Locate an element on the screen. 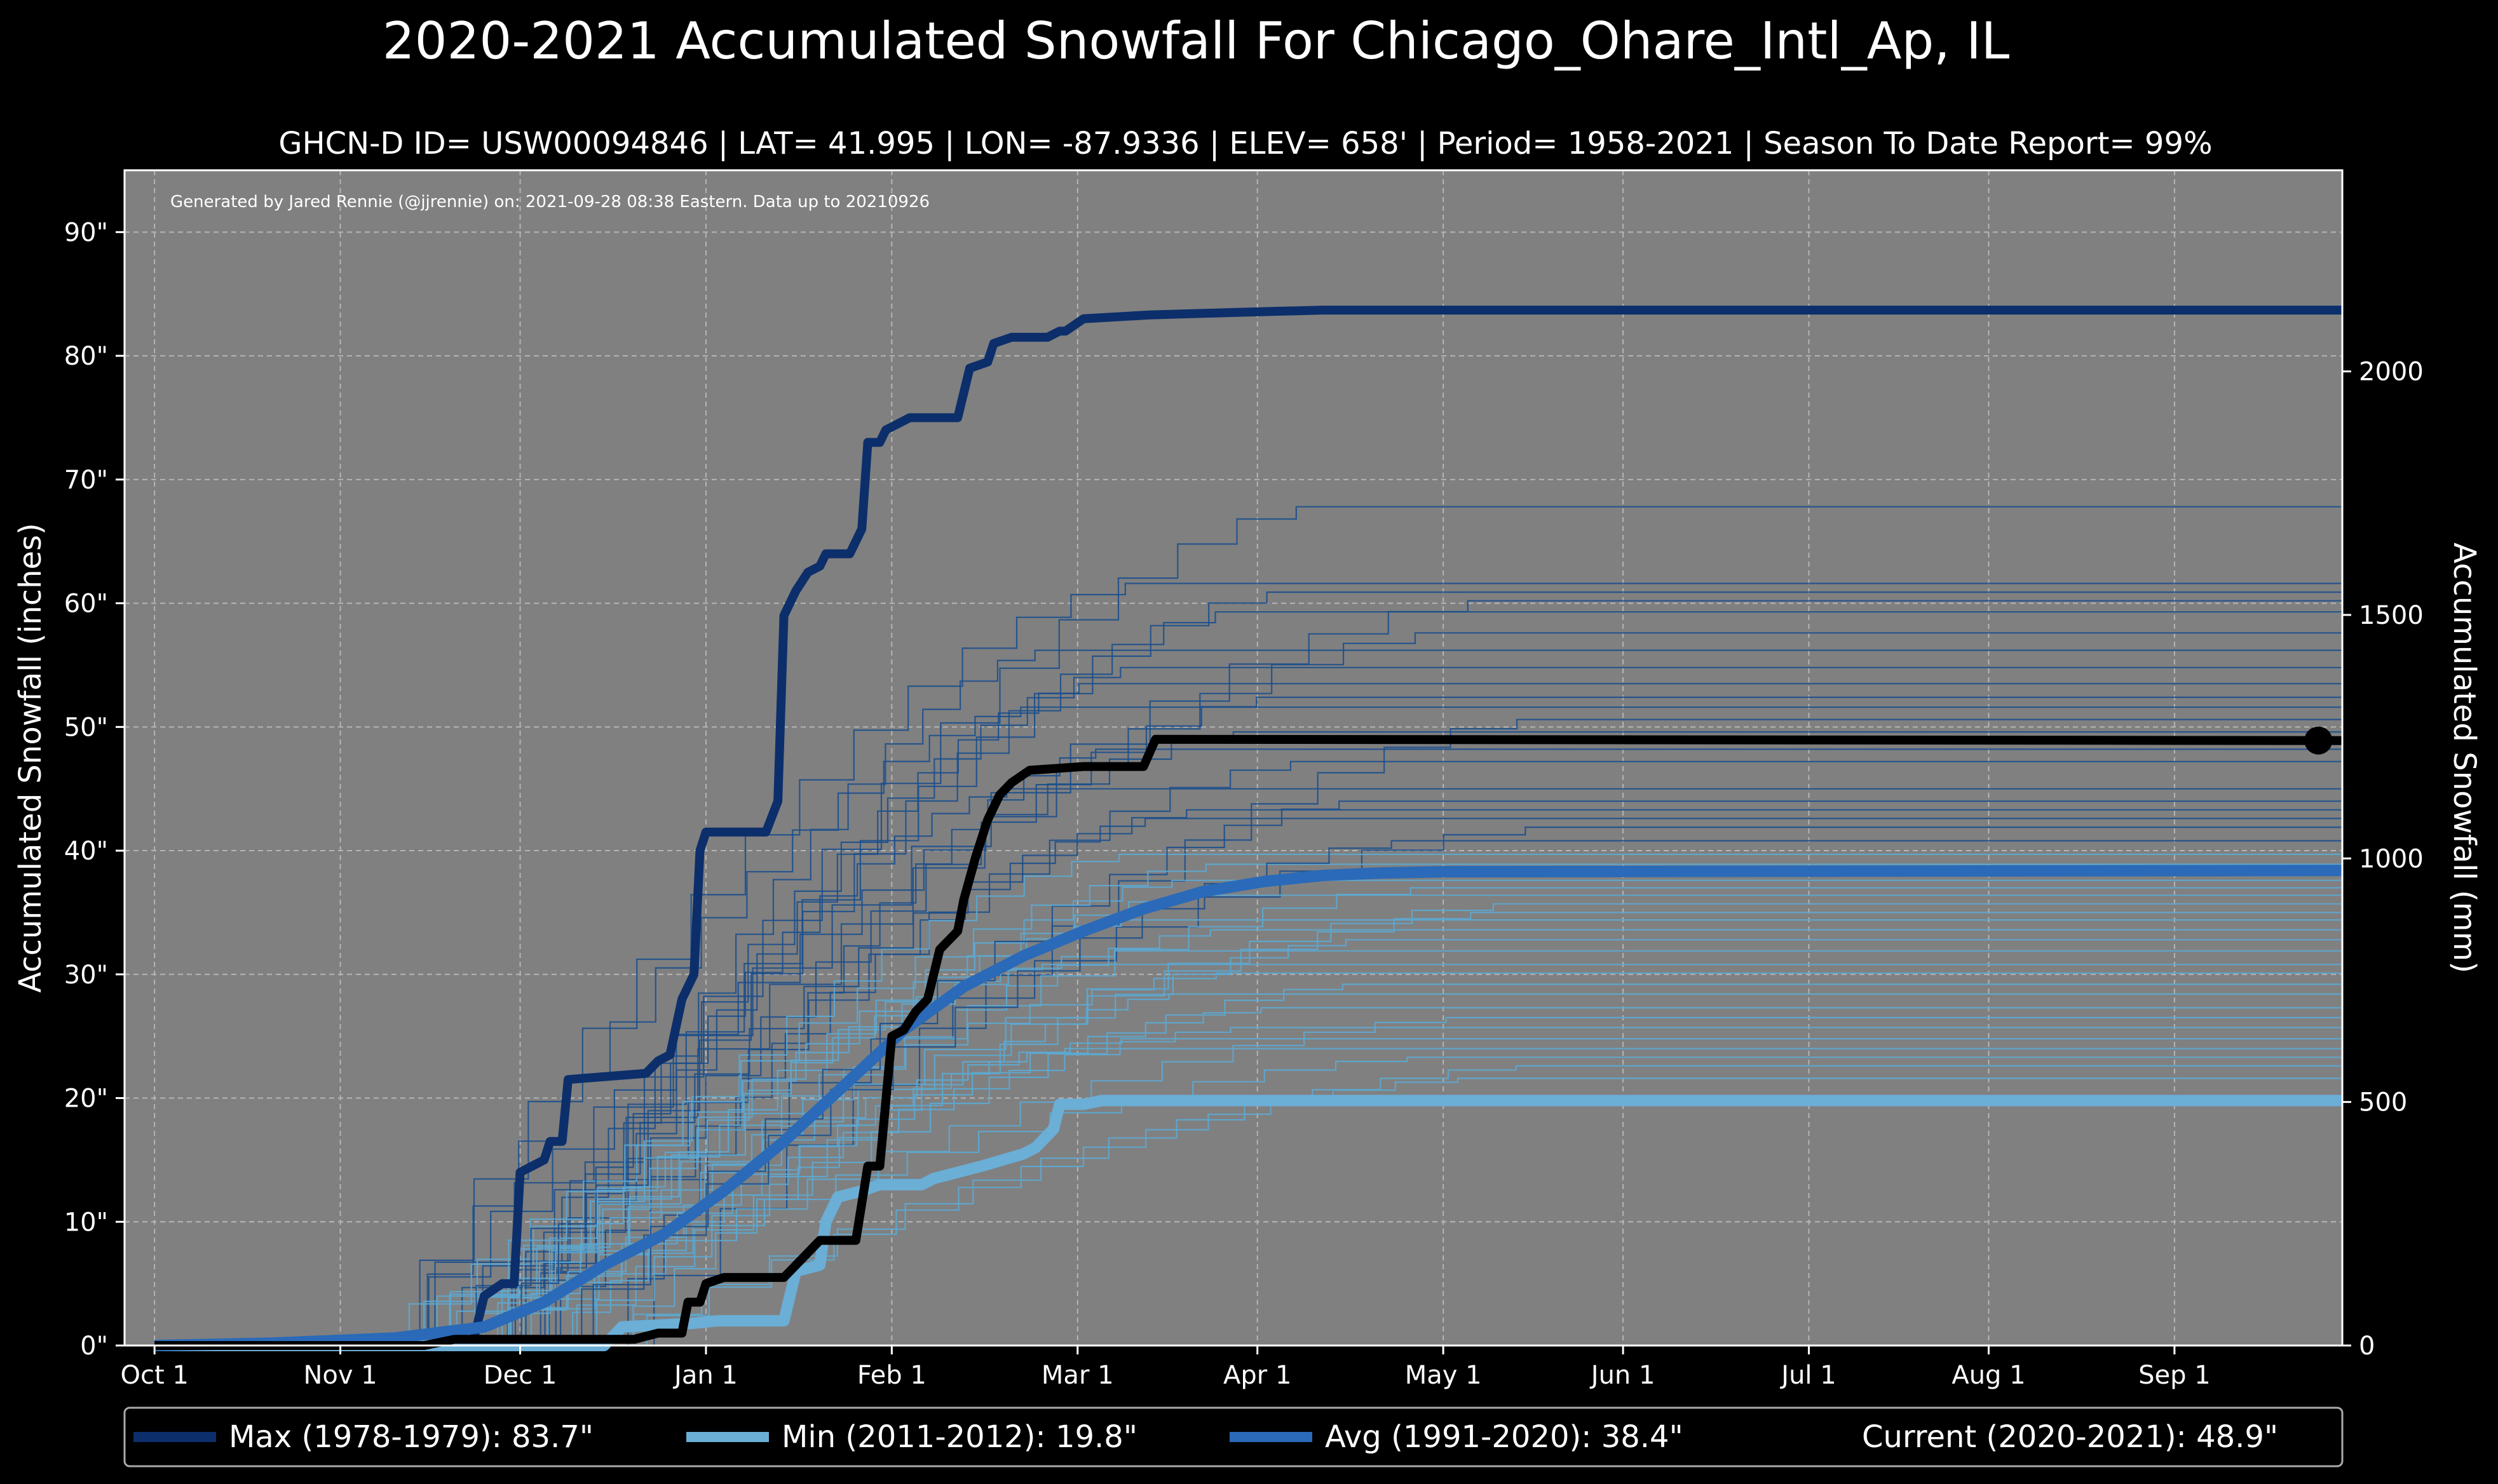  y-tick-label-right: 500 is located at coordinates (2383, 1102).